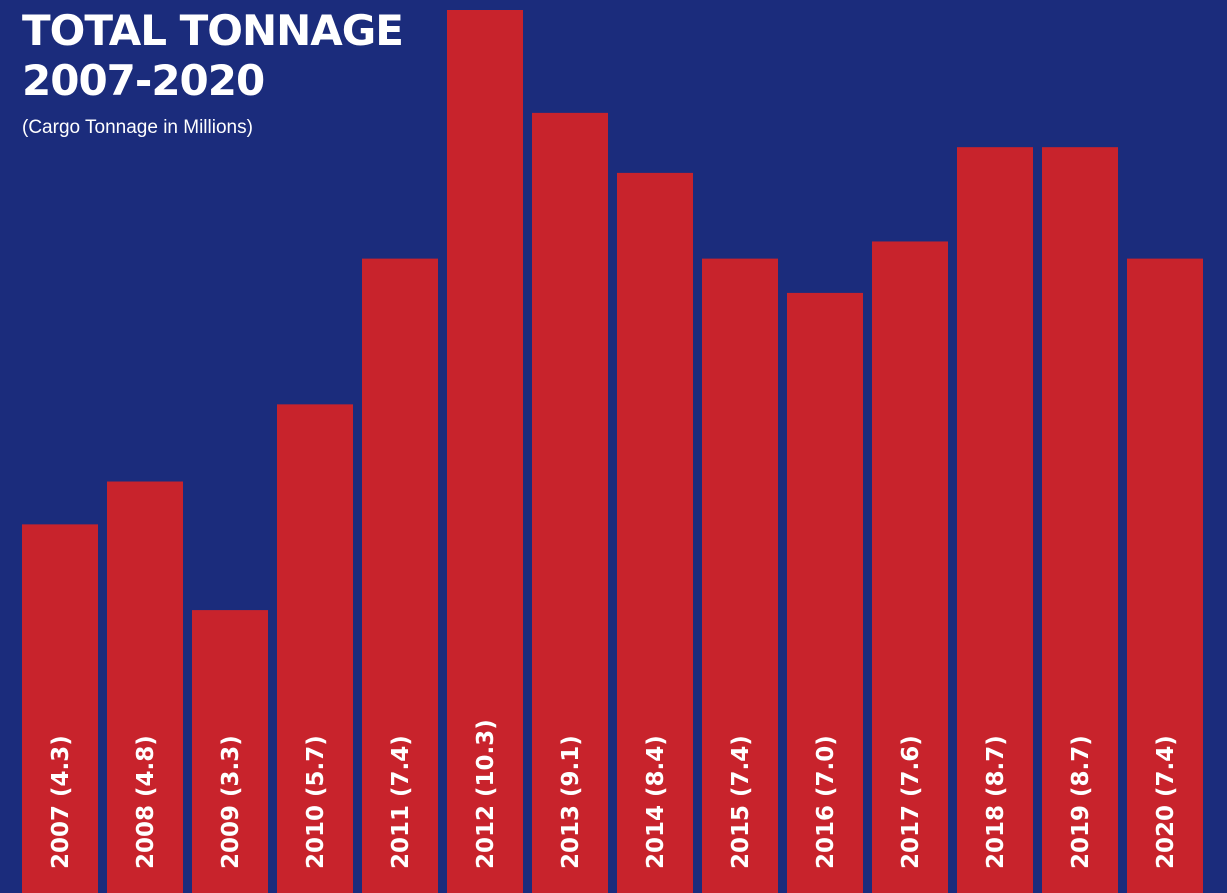 The width and height of the screenshot is (1227, 893). I want to click on bar-label-2013: 2013 (9.1), so click(571, 802).